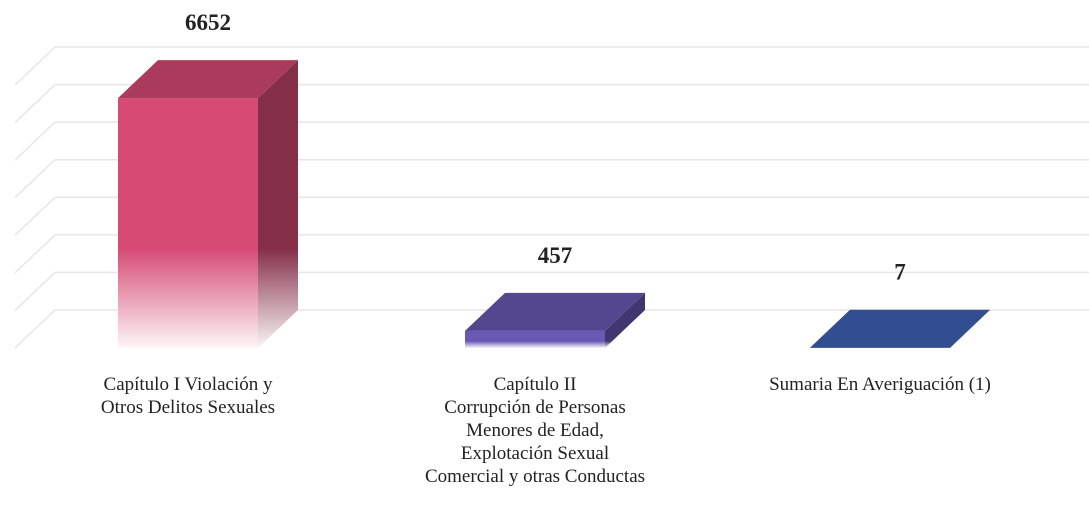  I want to click on data-label: 7, so click(900, 272).